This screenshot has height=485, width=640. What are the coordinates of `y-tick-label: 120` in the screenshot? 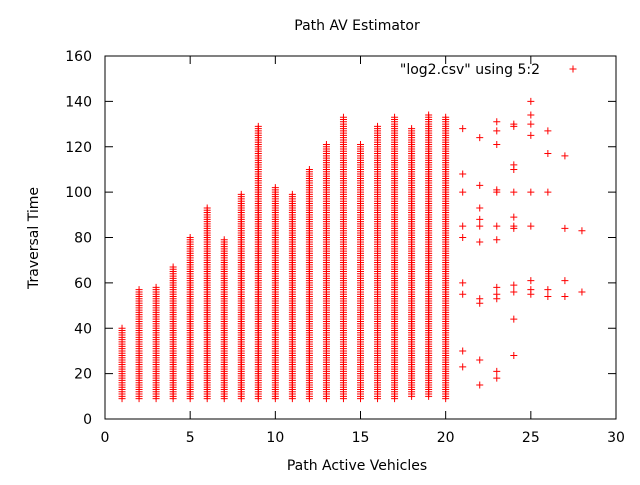 It's located at (78, 148).